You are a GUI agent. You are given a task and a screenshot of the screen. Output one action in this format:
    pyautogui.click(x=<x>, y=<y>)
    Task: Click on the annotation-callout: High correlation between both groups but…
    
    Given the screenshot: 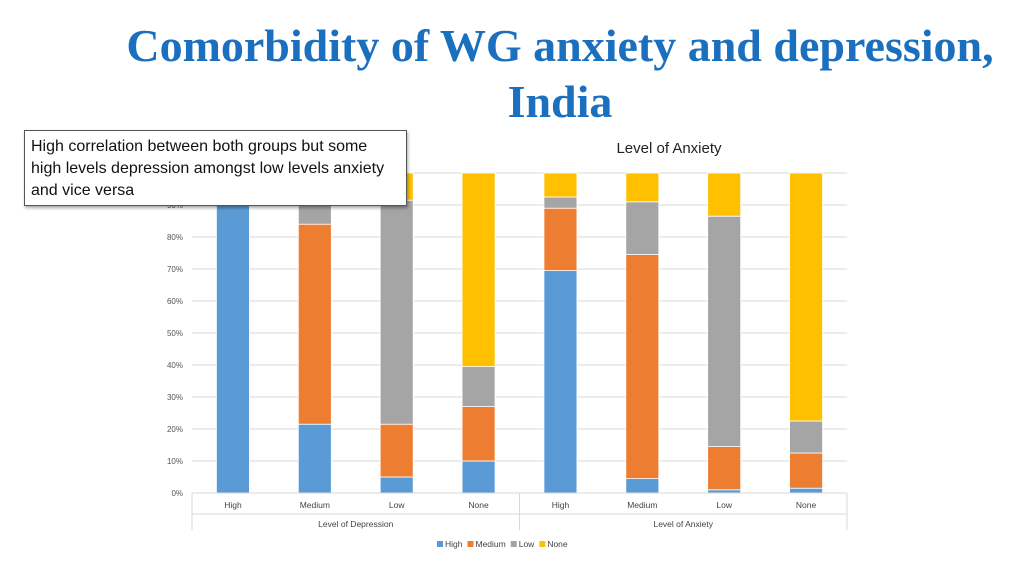 What is the action you would take?
    pyautogui.click(x=215, y=168)
    